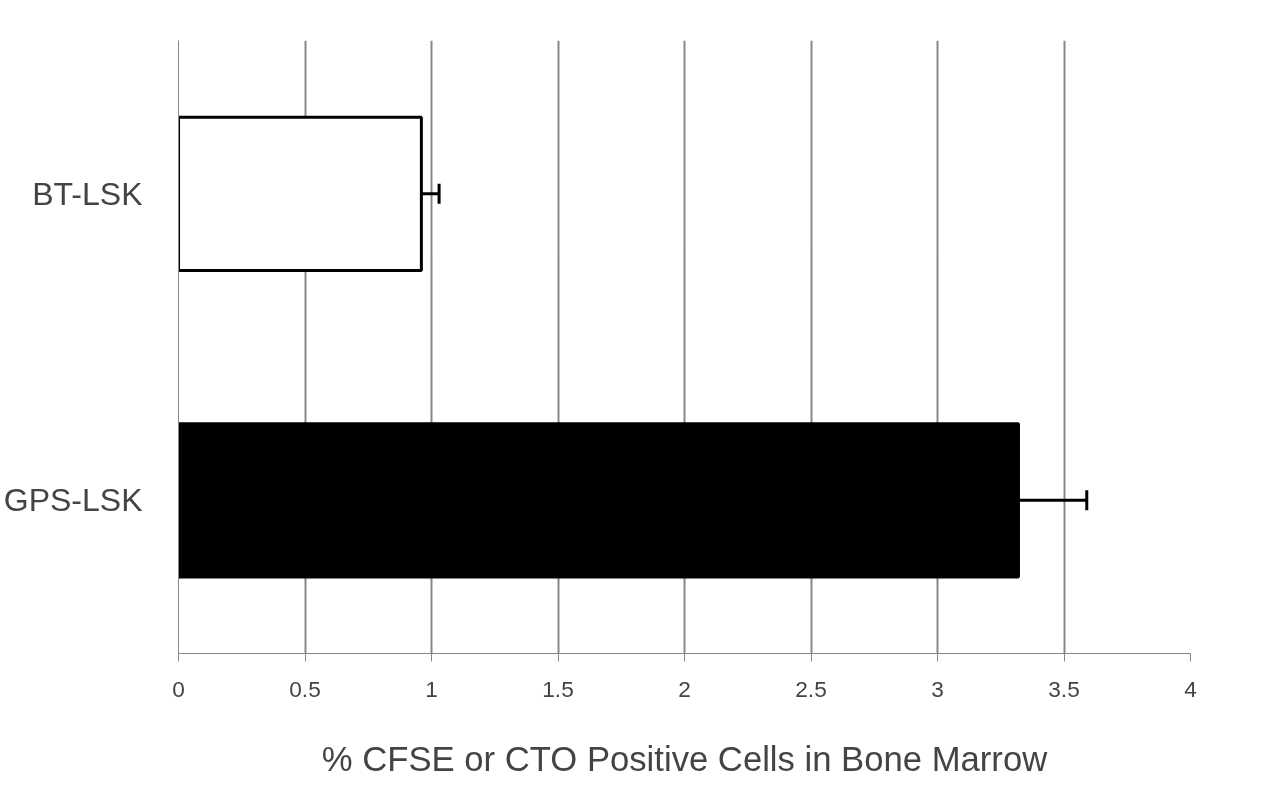 The image size is (1274, 793). Describe the element at coordinates (685, 758) in the screenshot. I see `x-axis-title: % CFSE or CTO Positive Cells in Bone Marrow` at that location.